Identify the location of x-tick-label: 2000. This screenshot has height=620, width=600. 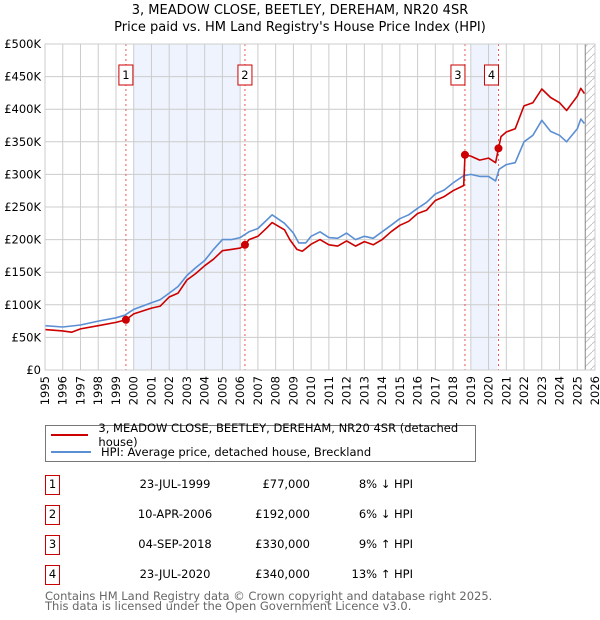
(134, 390).